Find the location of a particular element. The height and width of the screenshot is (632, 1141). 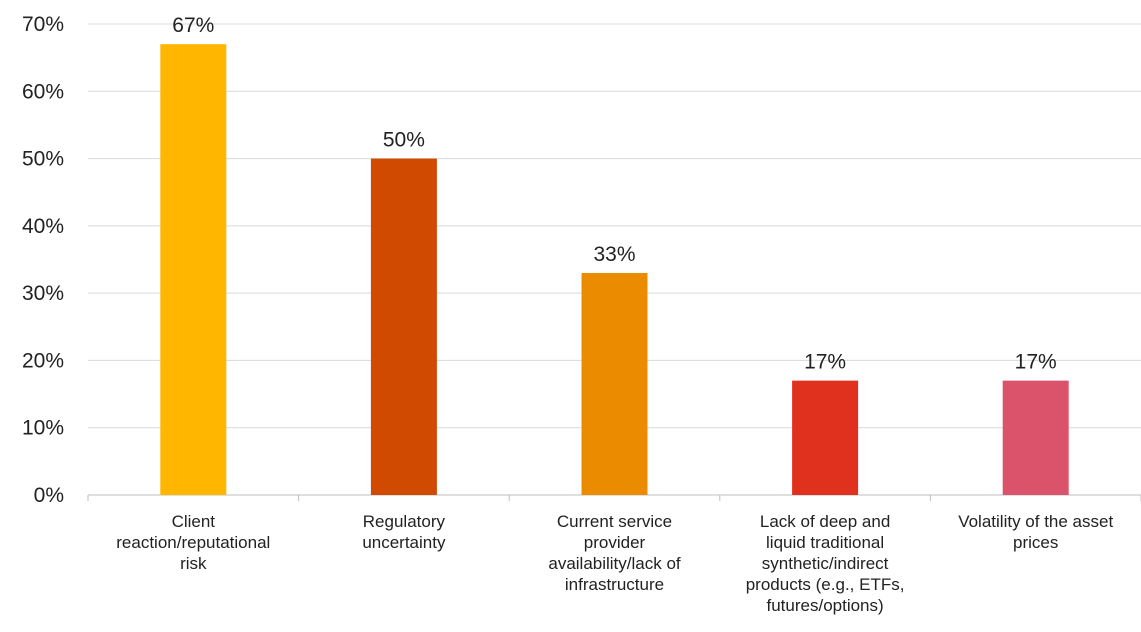

y-tick-label: 10% is located at coordinates (43, 428).